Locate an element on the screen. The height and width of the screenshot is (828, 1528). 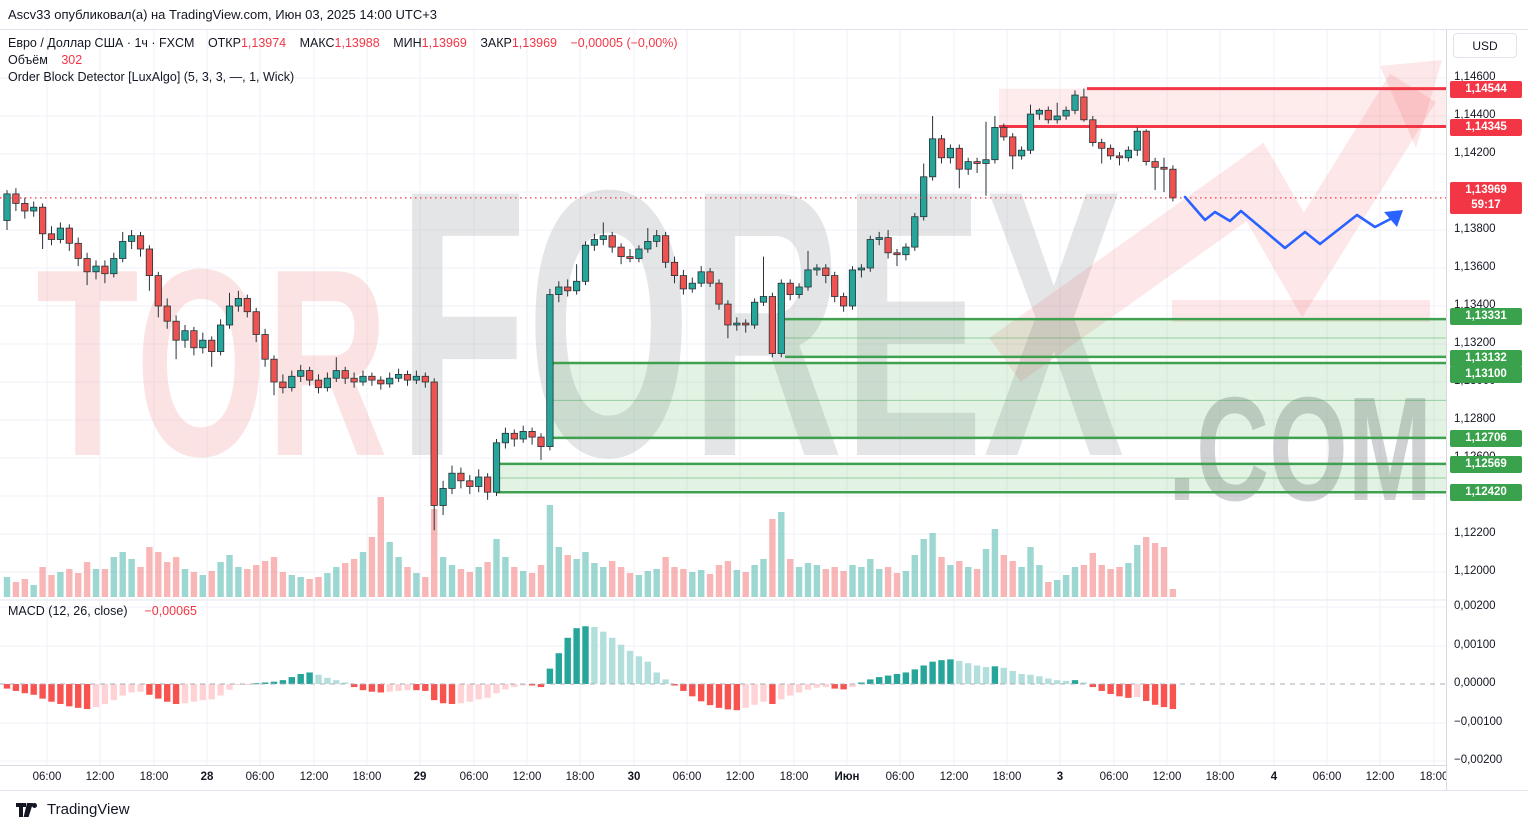
time-tick-label: 30 is located at coordinates (634, 777).